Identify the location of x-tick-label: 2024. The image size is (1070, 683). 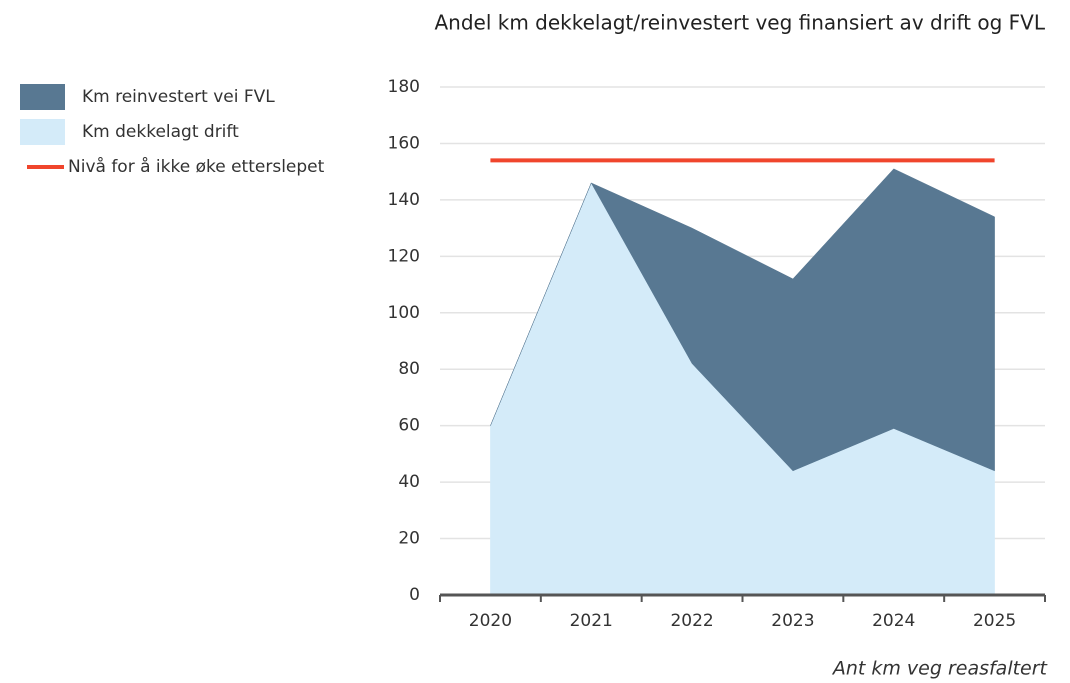
(893, 621).